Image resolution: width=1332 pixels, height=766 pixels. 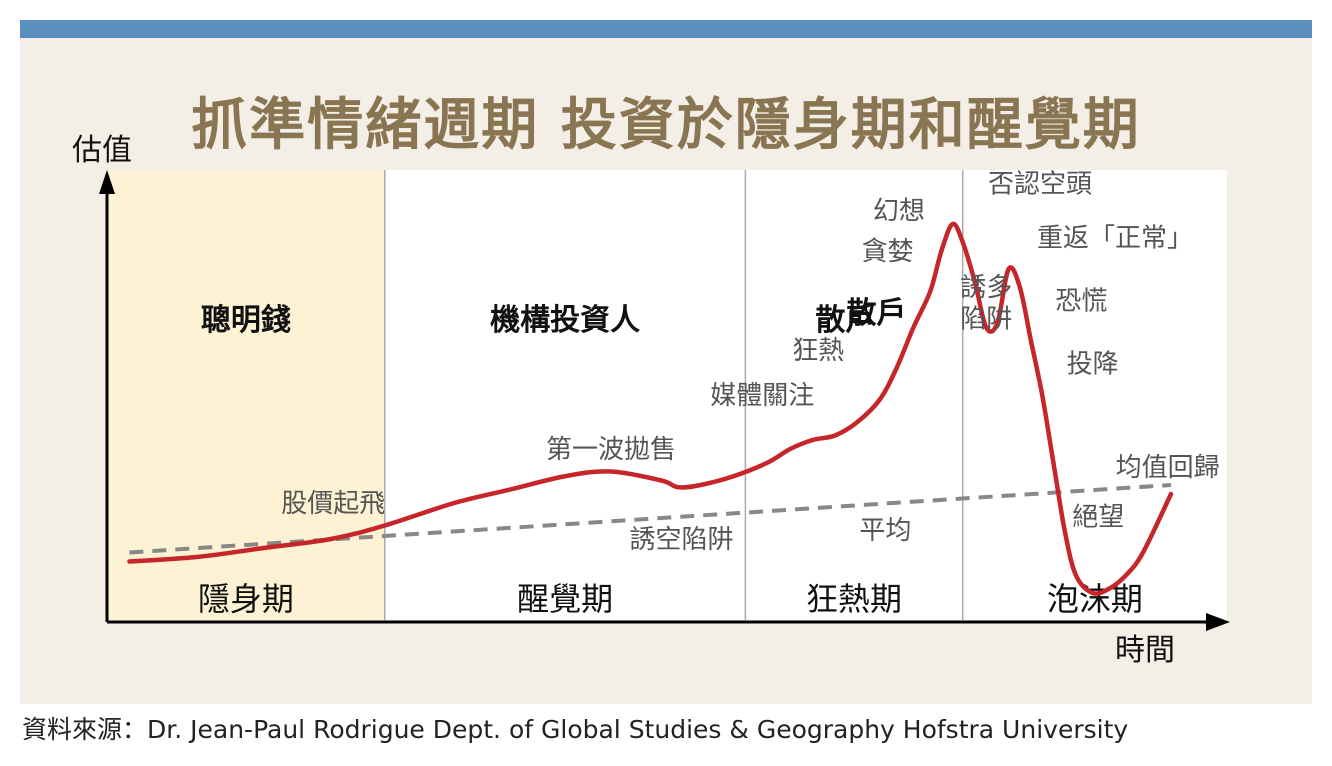 What do you see at coordinates (1095, 599) in the screenshot?
I see `phase-label: 泡沫期` at bounding box center [1095, 599].